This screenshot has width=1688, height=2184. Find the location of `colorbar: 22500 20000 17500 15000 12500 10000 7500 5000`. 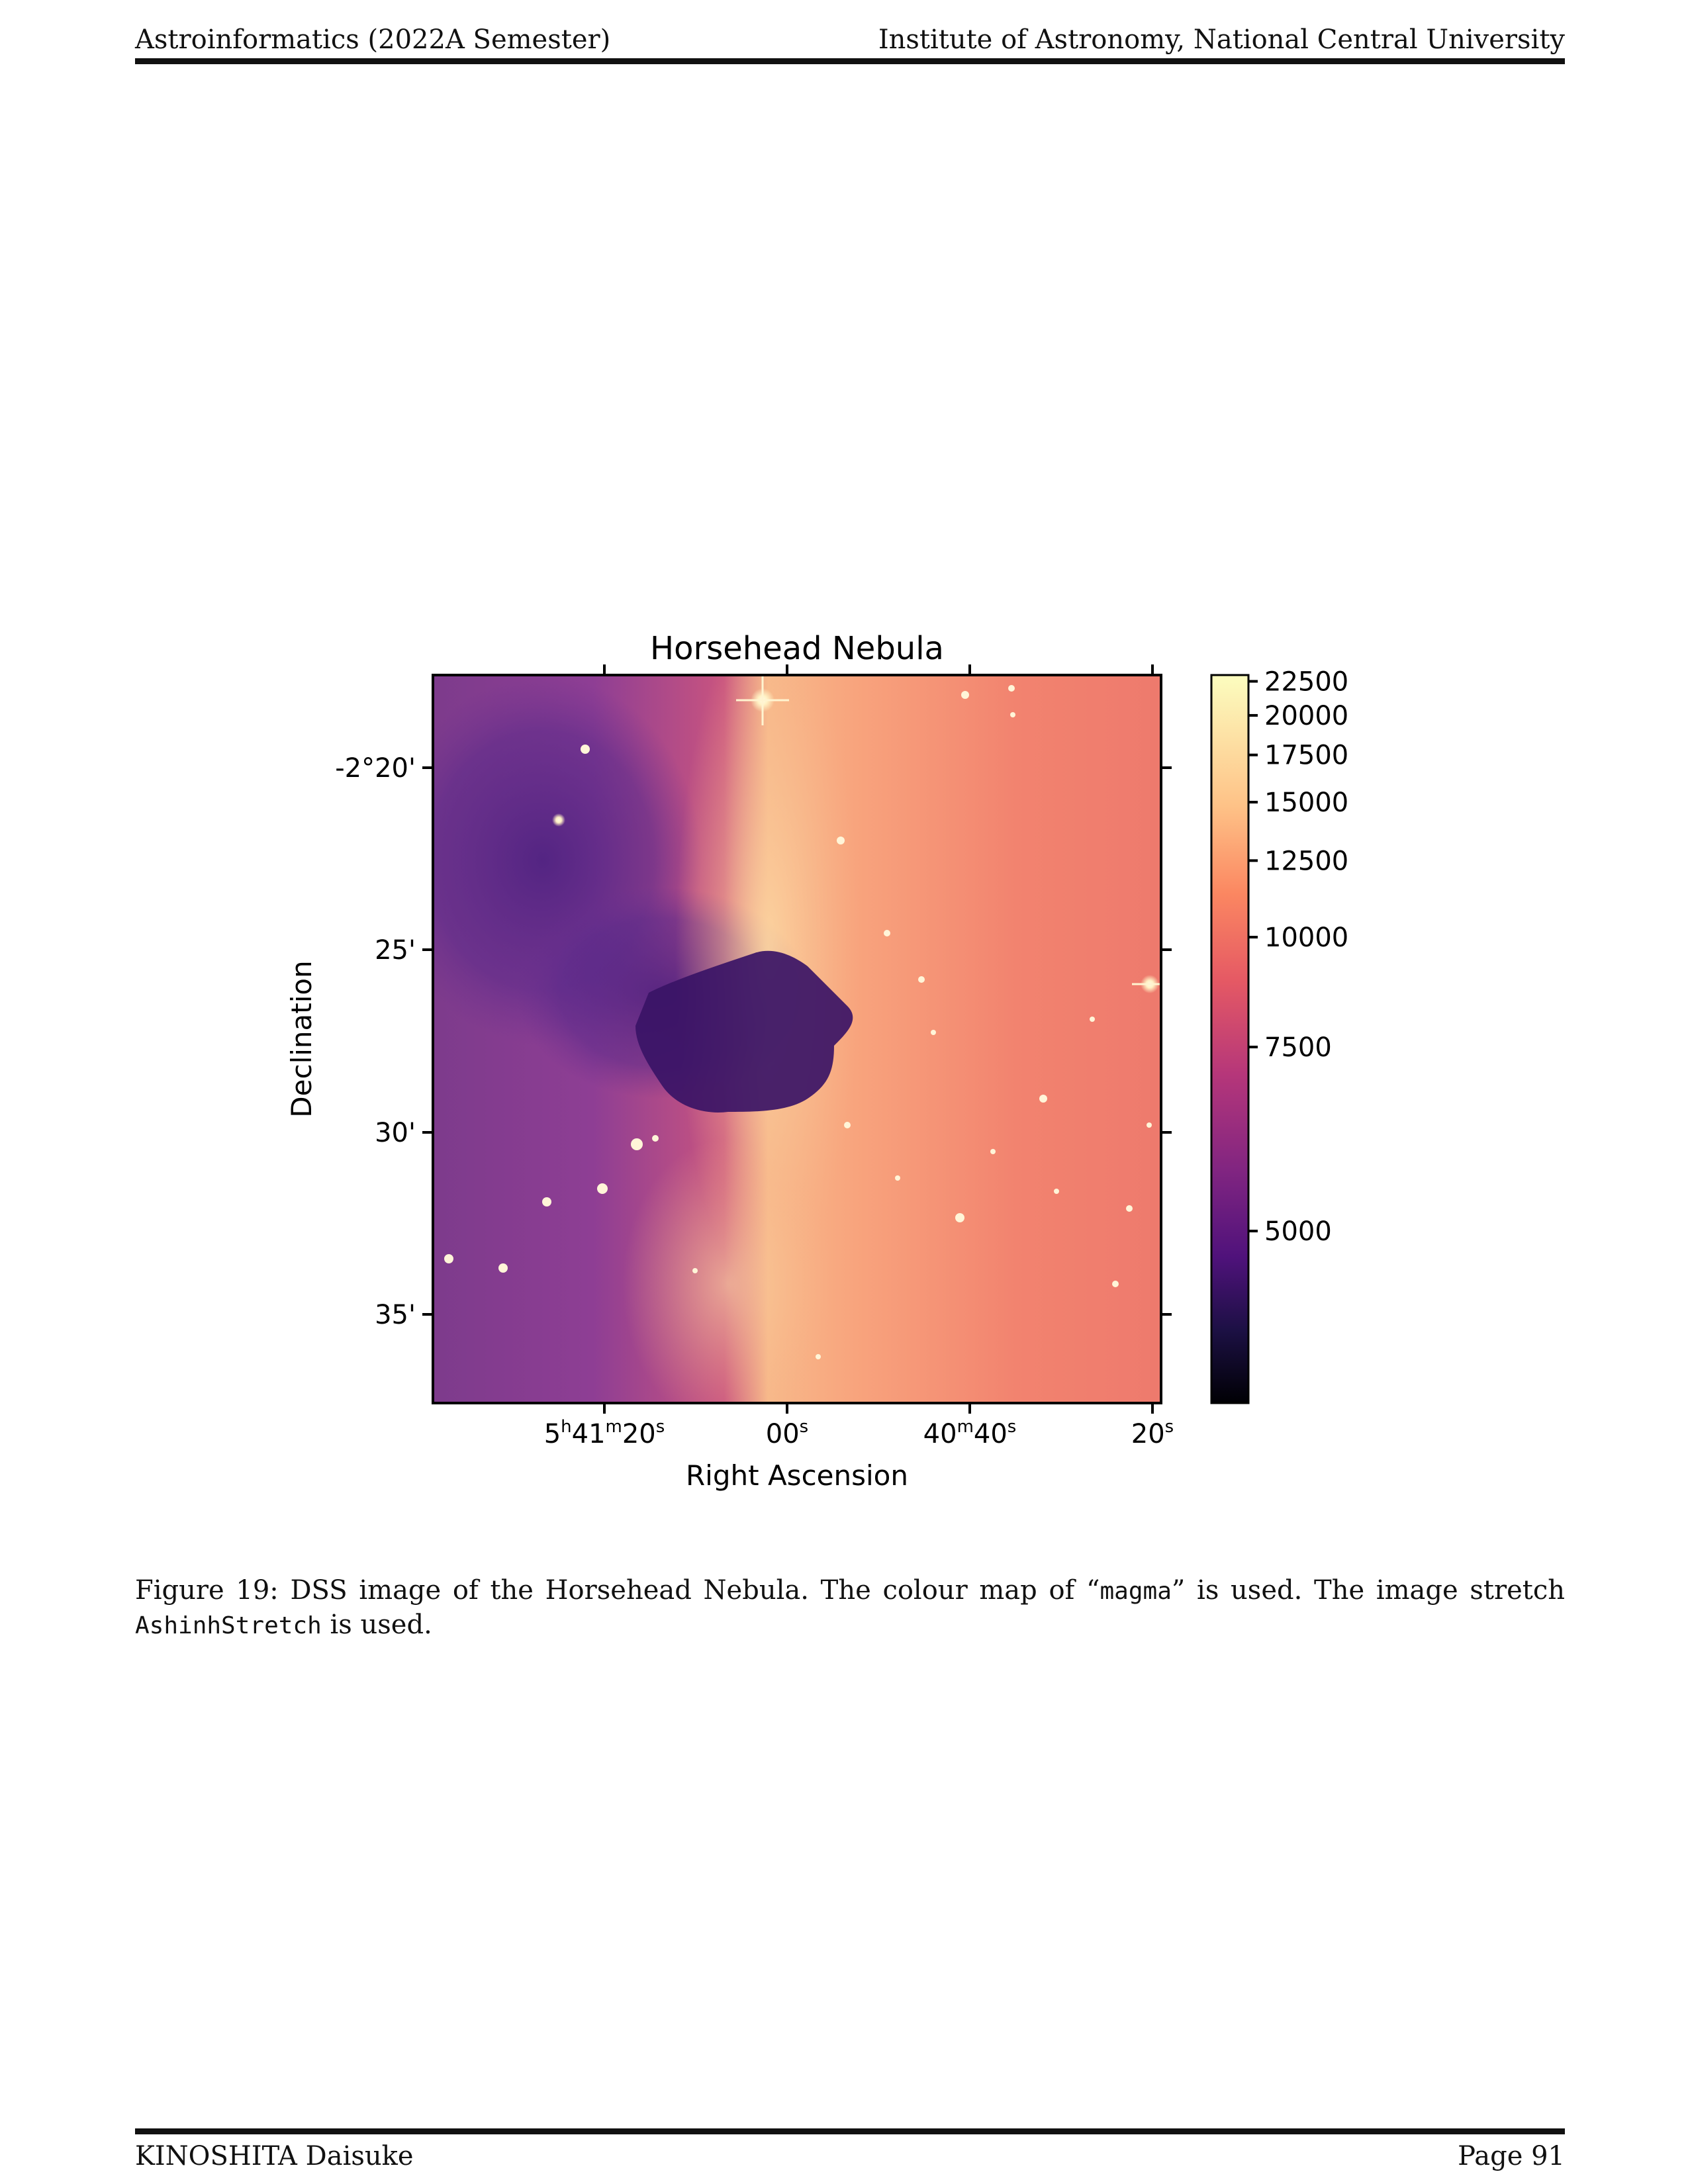

colorbar: 22500 20000 17500 15000 12500 10000 7500 5000 is located at coordinates (1279, 1035).